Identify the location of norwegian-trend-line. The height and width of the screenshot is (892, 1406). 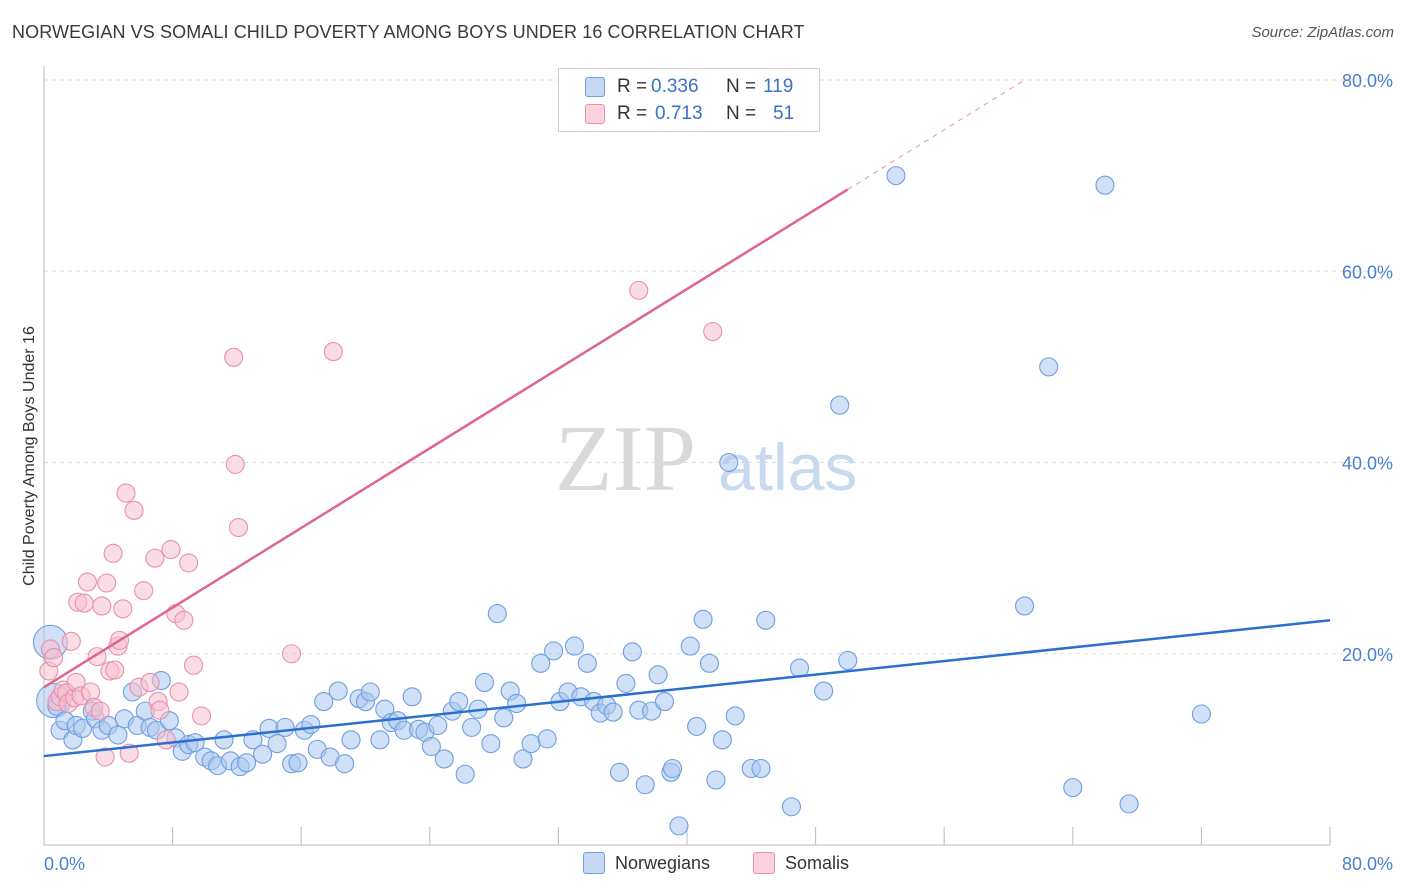
(687, 688).